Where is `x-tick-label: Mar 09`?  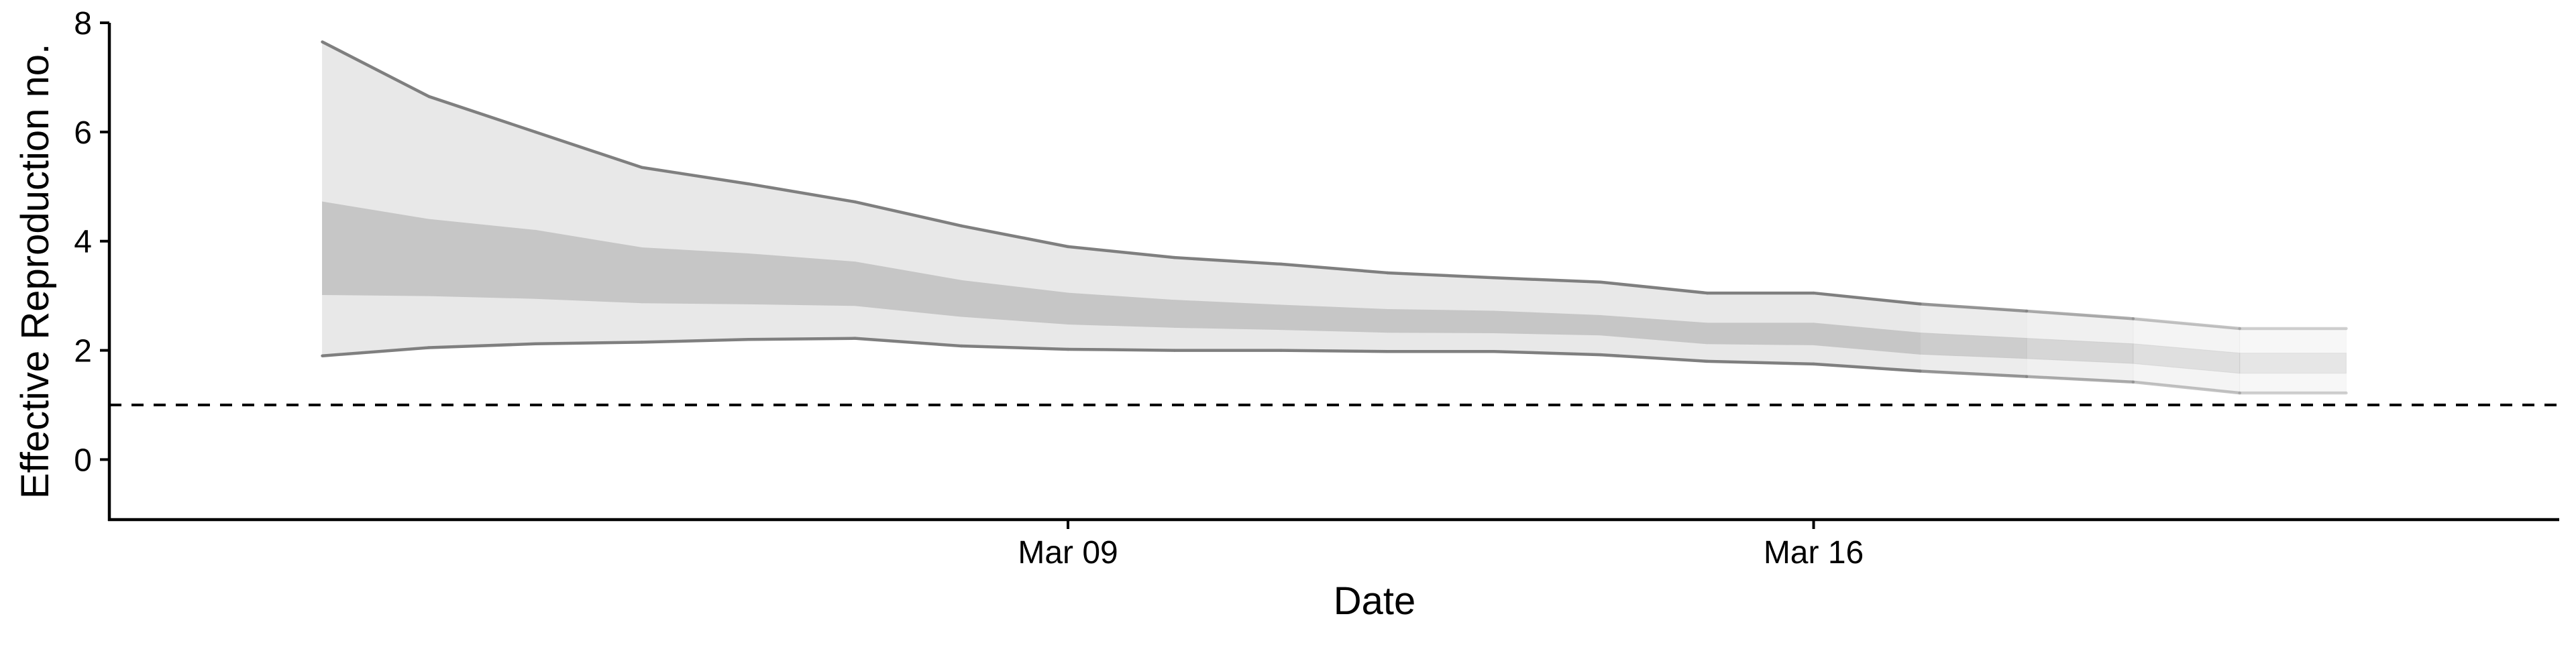 x-tick-label: Mar 09 is located at coordinates (1068, 553).